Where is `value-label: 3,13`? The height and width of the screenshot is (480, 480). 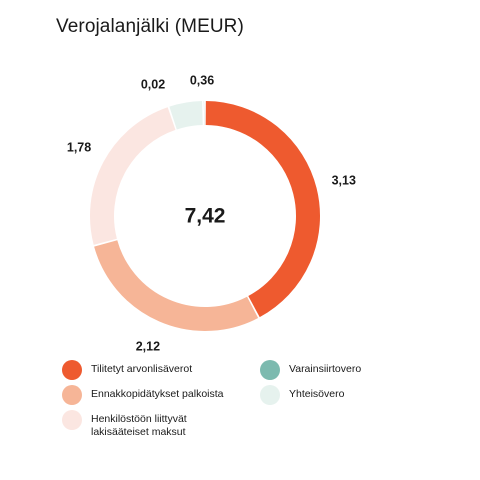
value-label: 3,13 is located at coordinates (344, 181).